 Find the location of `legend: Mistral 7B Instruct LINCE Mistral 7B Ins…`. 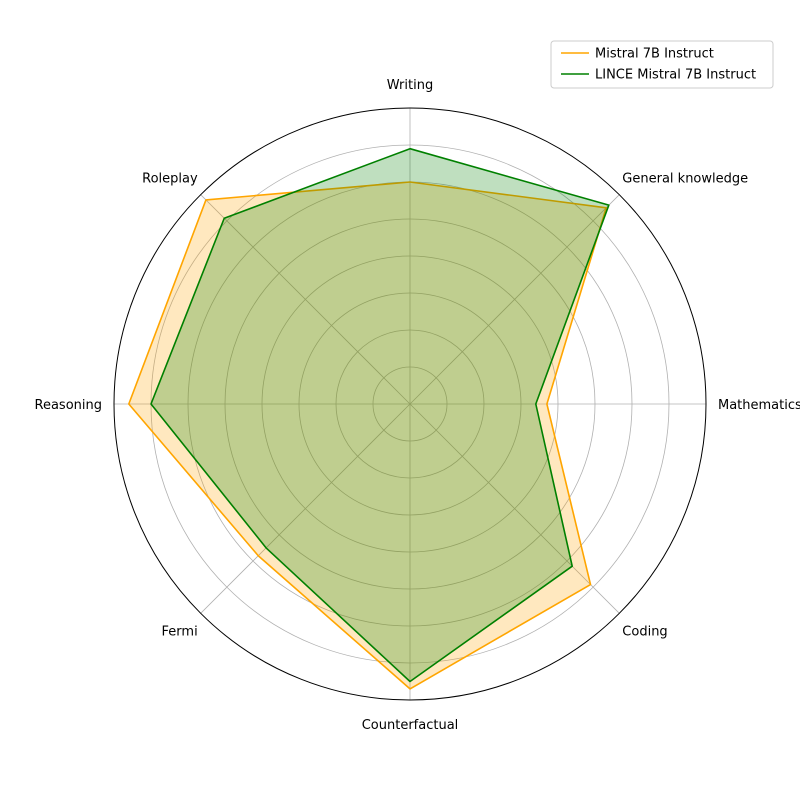

legend: Mistral 7B Instruct LINCE Mistral 7B Ins… is located at coordinates (662, 64).